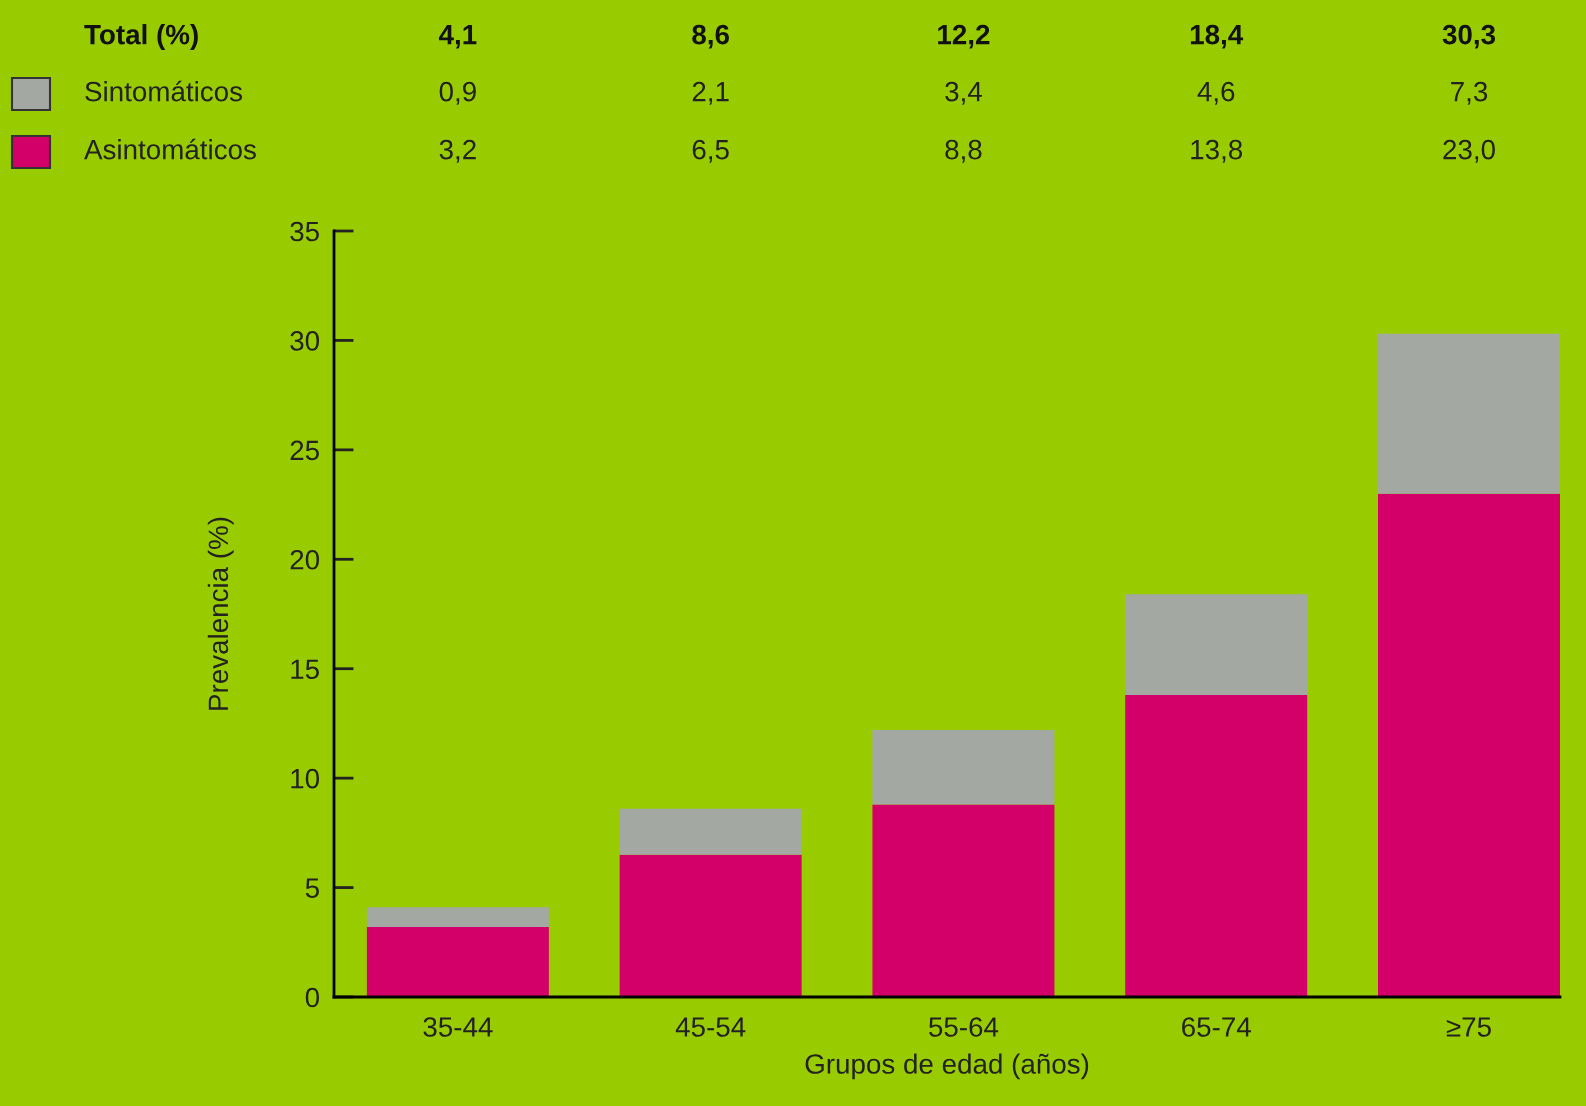 The image size is (1586, 1106). Describe the element at coordinates (457, 37) in the screenshot. I see `text: 4,1` at that location.